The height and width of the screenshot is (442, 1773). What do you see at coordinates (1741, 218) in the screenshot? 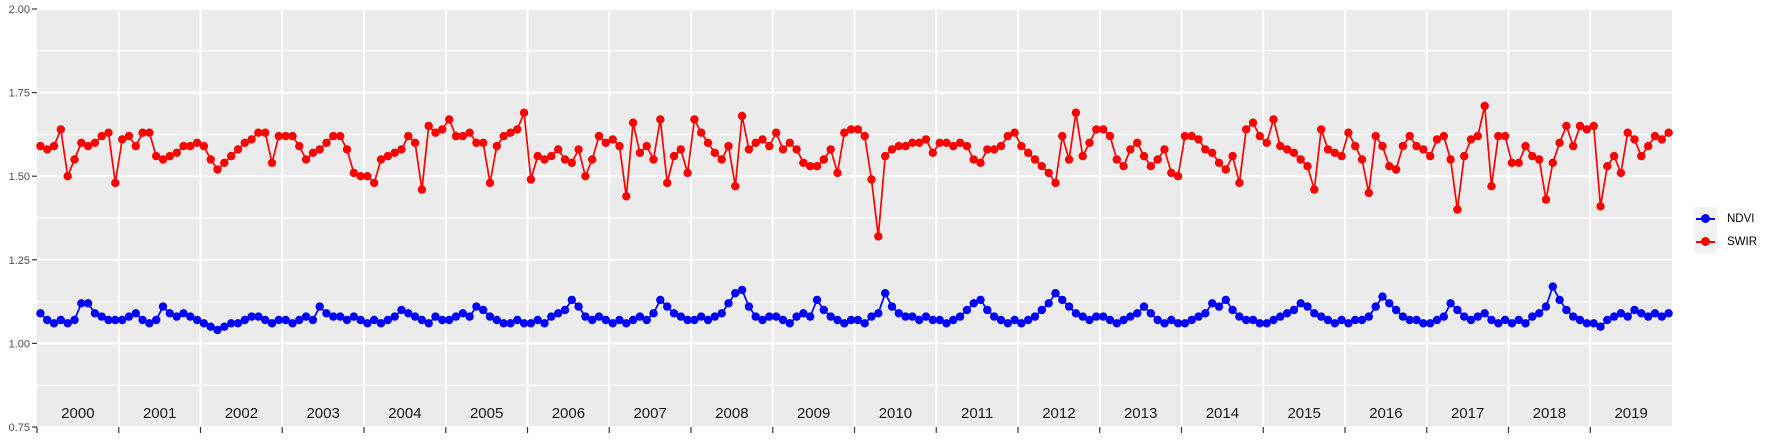
I see `legend-label-ndvi: NDVI` at bounding box center [1741, 218].